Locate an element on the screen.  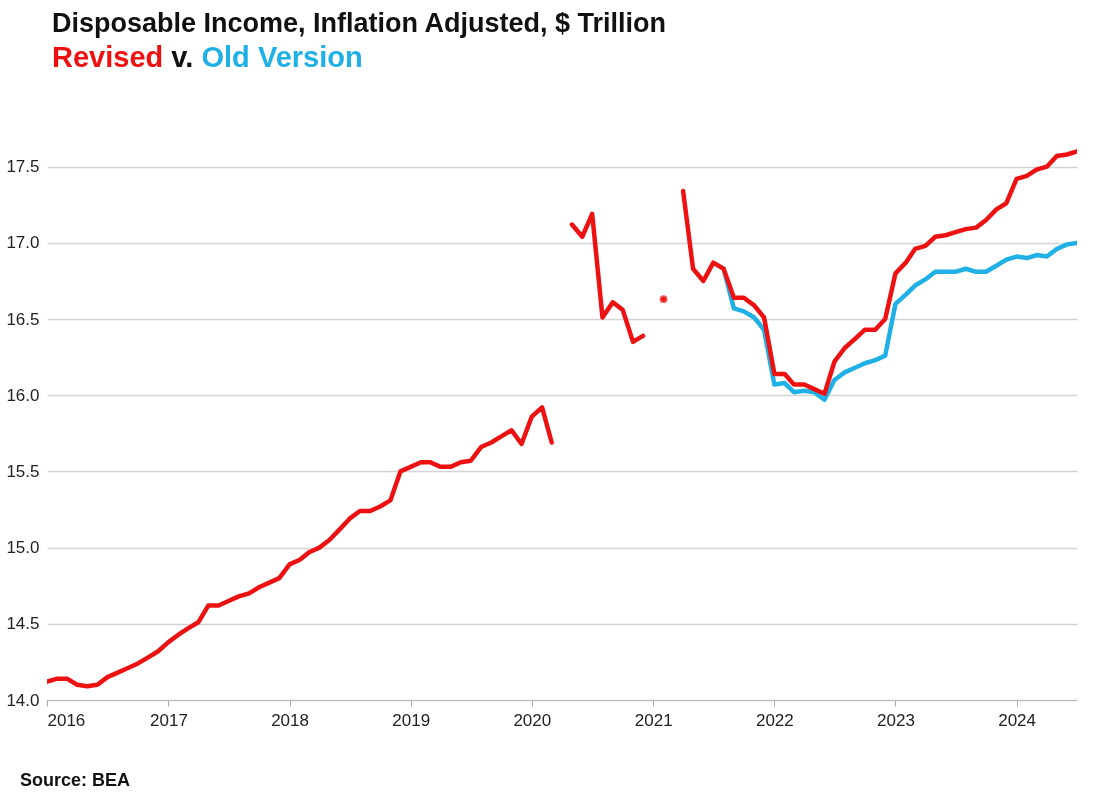
line-series is located at coordinates (899, 321).